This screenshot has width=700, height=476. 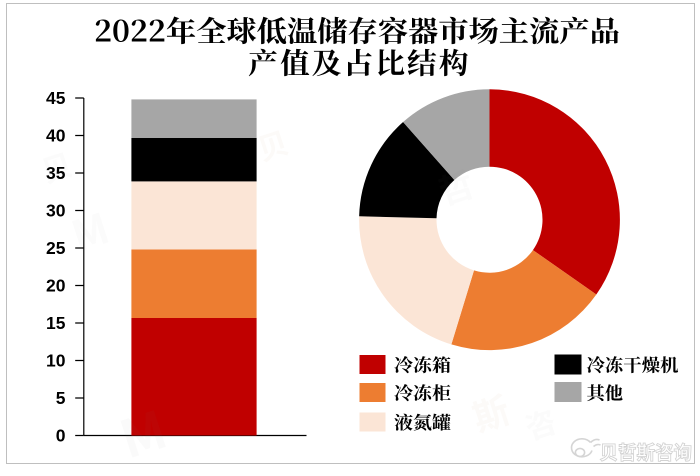 What do you see at coordinates (56, 173) in the screenshot?
I see `svg-text: 35` at bounding box center [56, 173].